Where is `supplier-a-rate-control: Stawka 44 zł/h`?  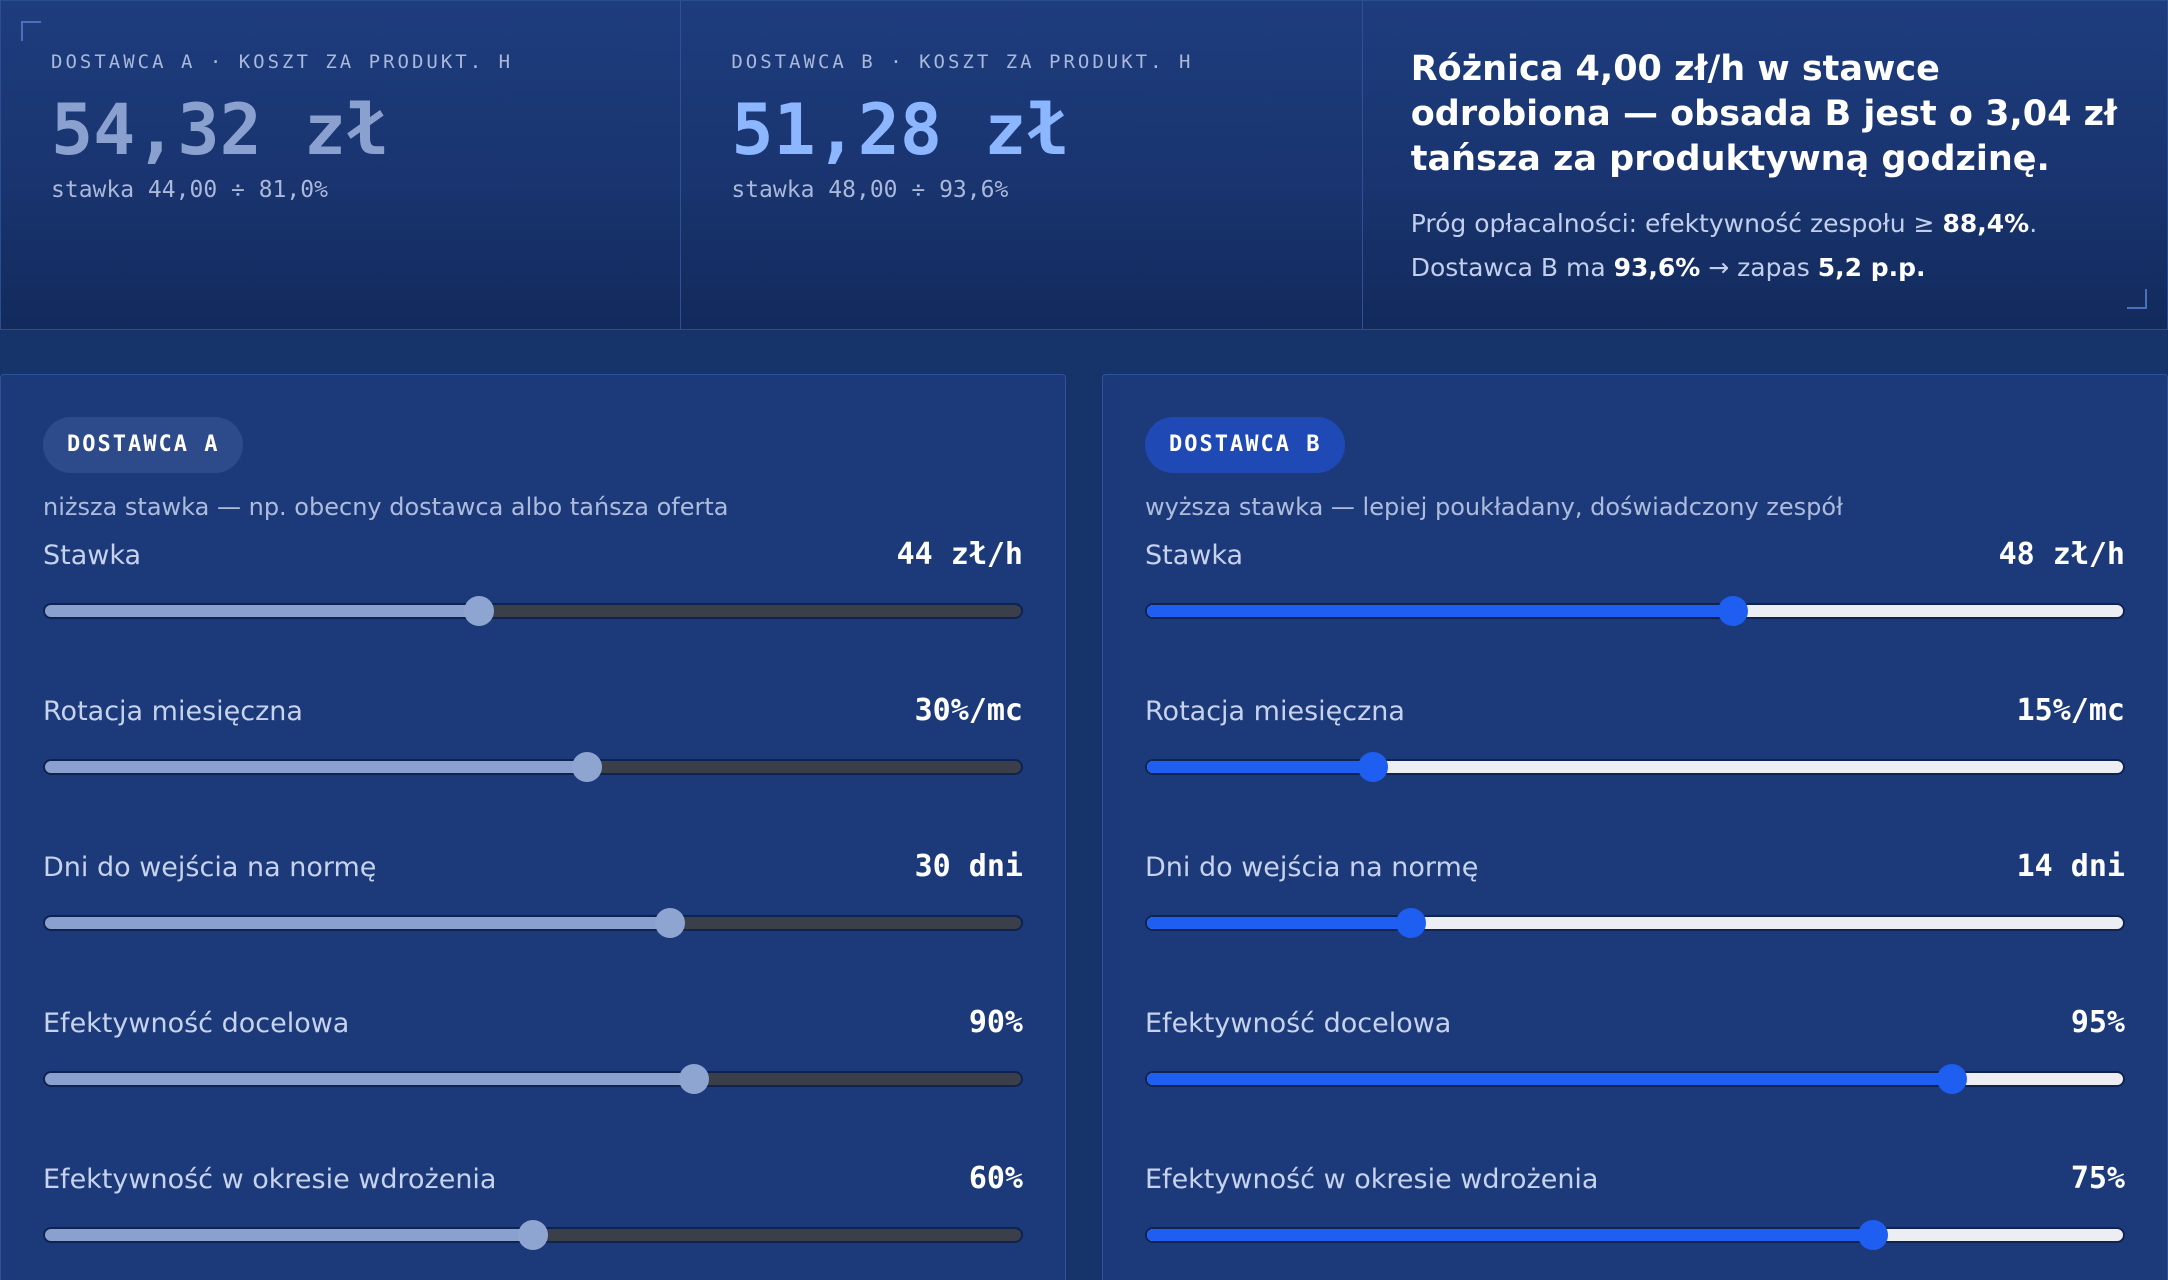
supplier-a-rate-control: Stawka 44 zł/h is located at coordinates (533, 599).